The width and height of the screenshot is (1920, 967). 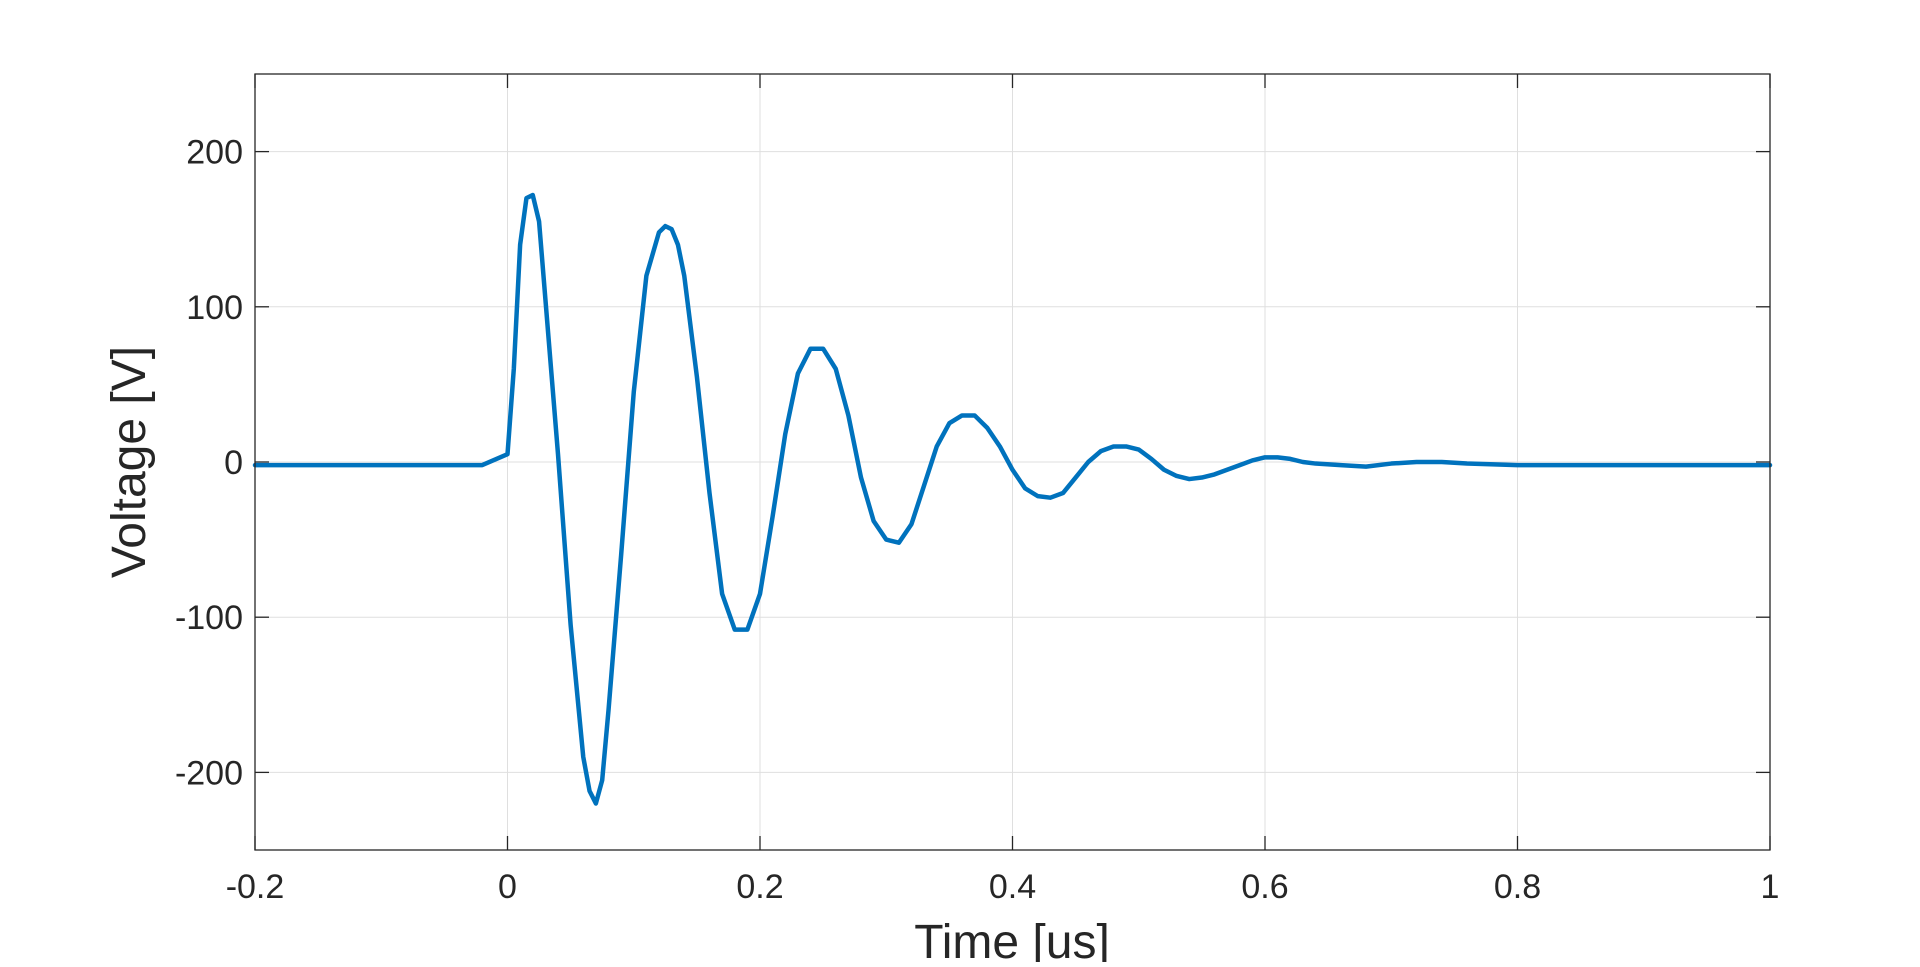 I want to click on y-tick-label: -200, so click(x=209, y=773).